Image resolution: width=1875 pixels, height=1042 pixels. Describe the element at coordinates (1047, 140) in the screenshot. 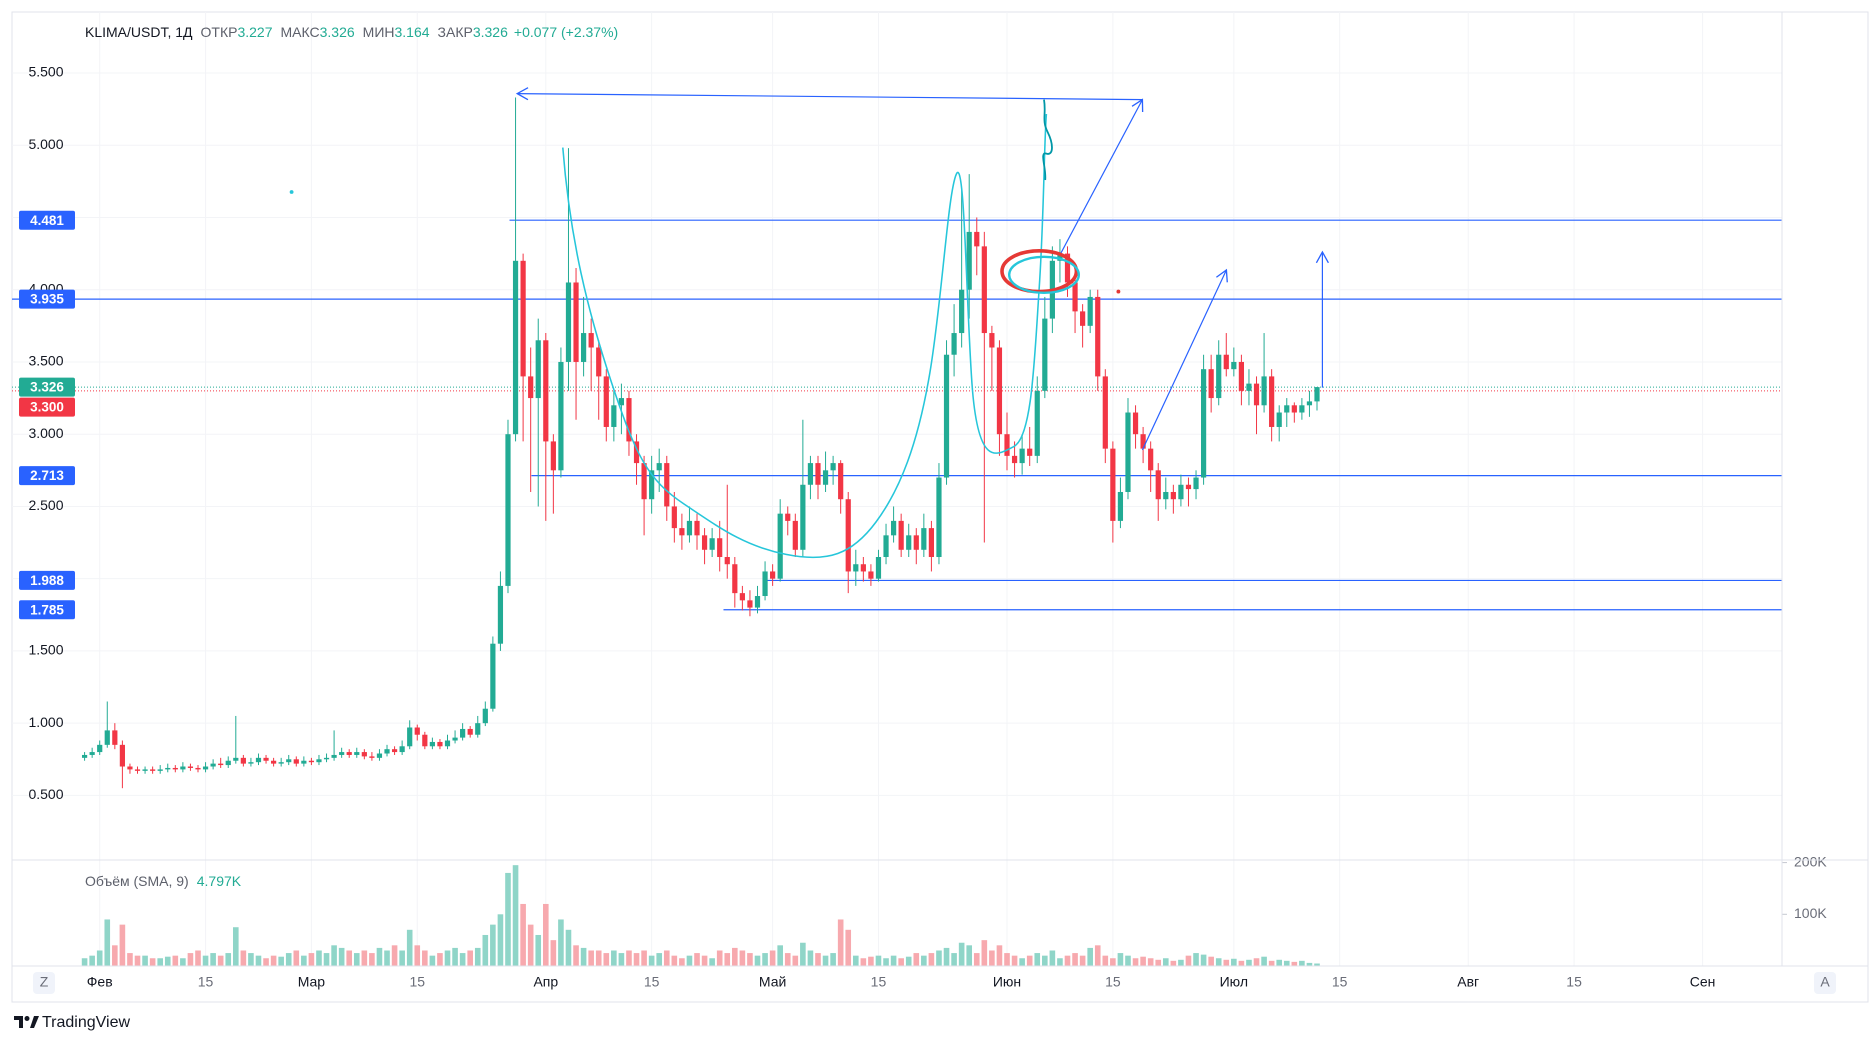

I see `drawn-squiggle` at that location.